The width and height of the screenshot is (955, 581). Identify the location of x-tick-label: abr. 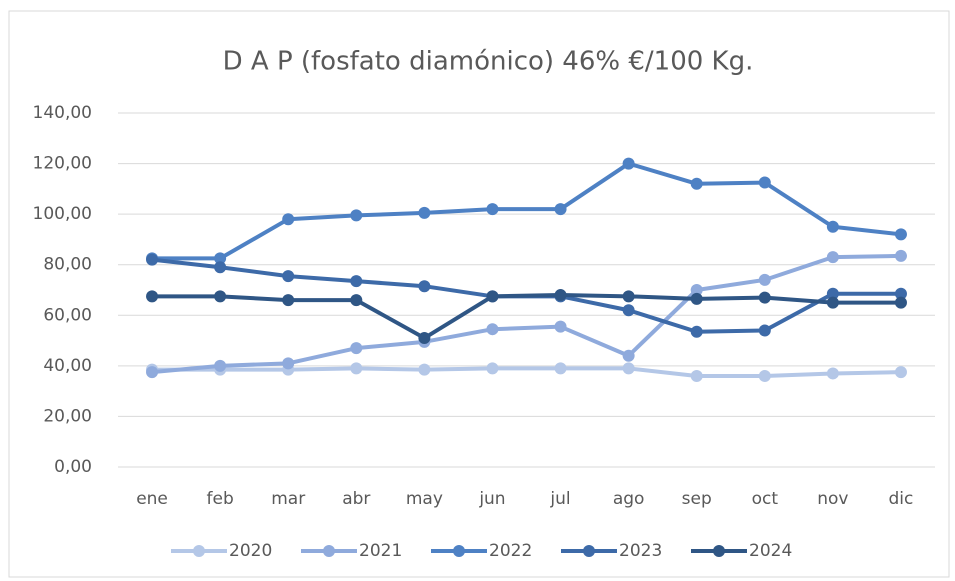
(356, 499).